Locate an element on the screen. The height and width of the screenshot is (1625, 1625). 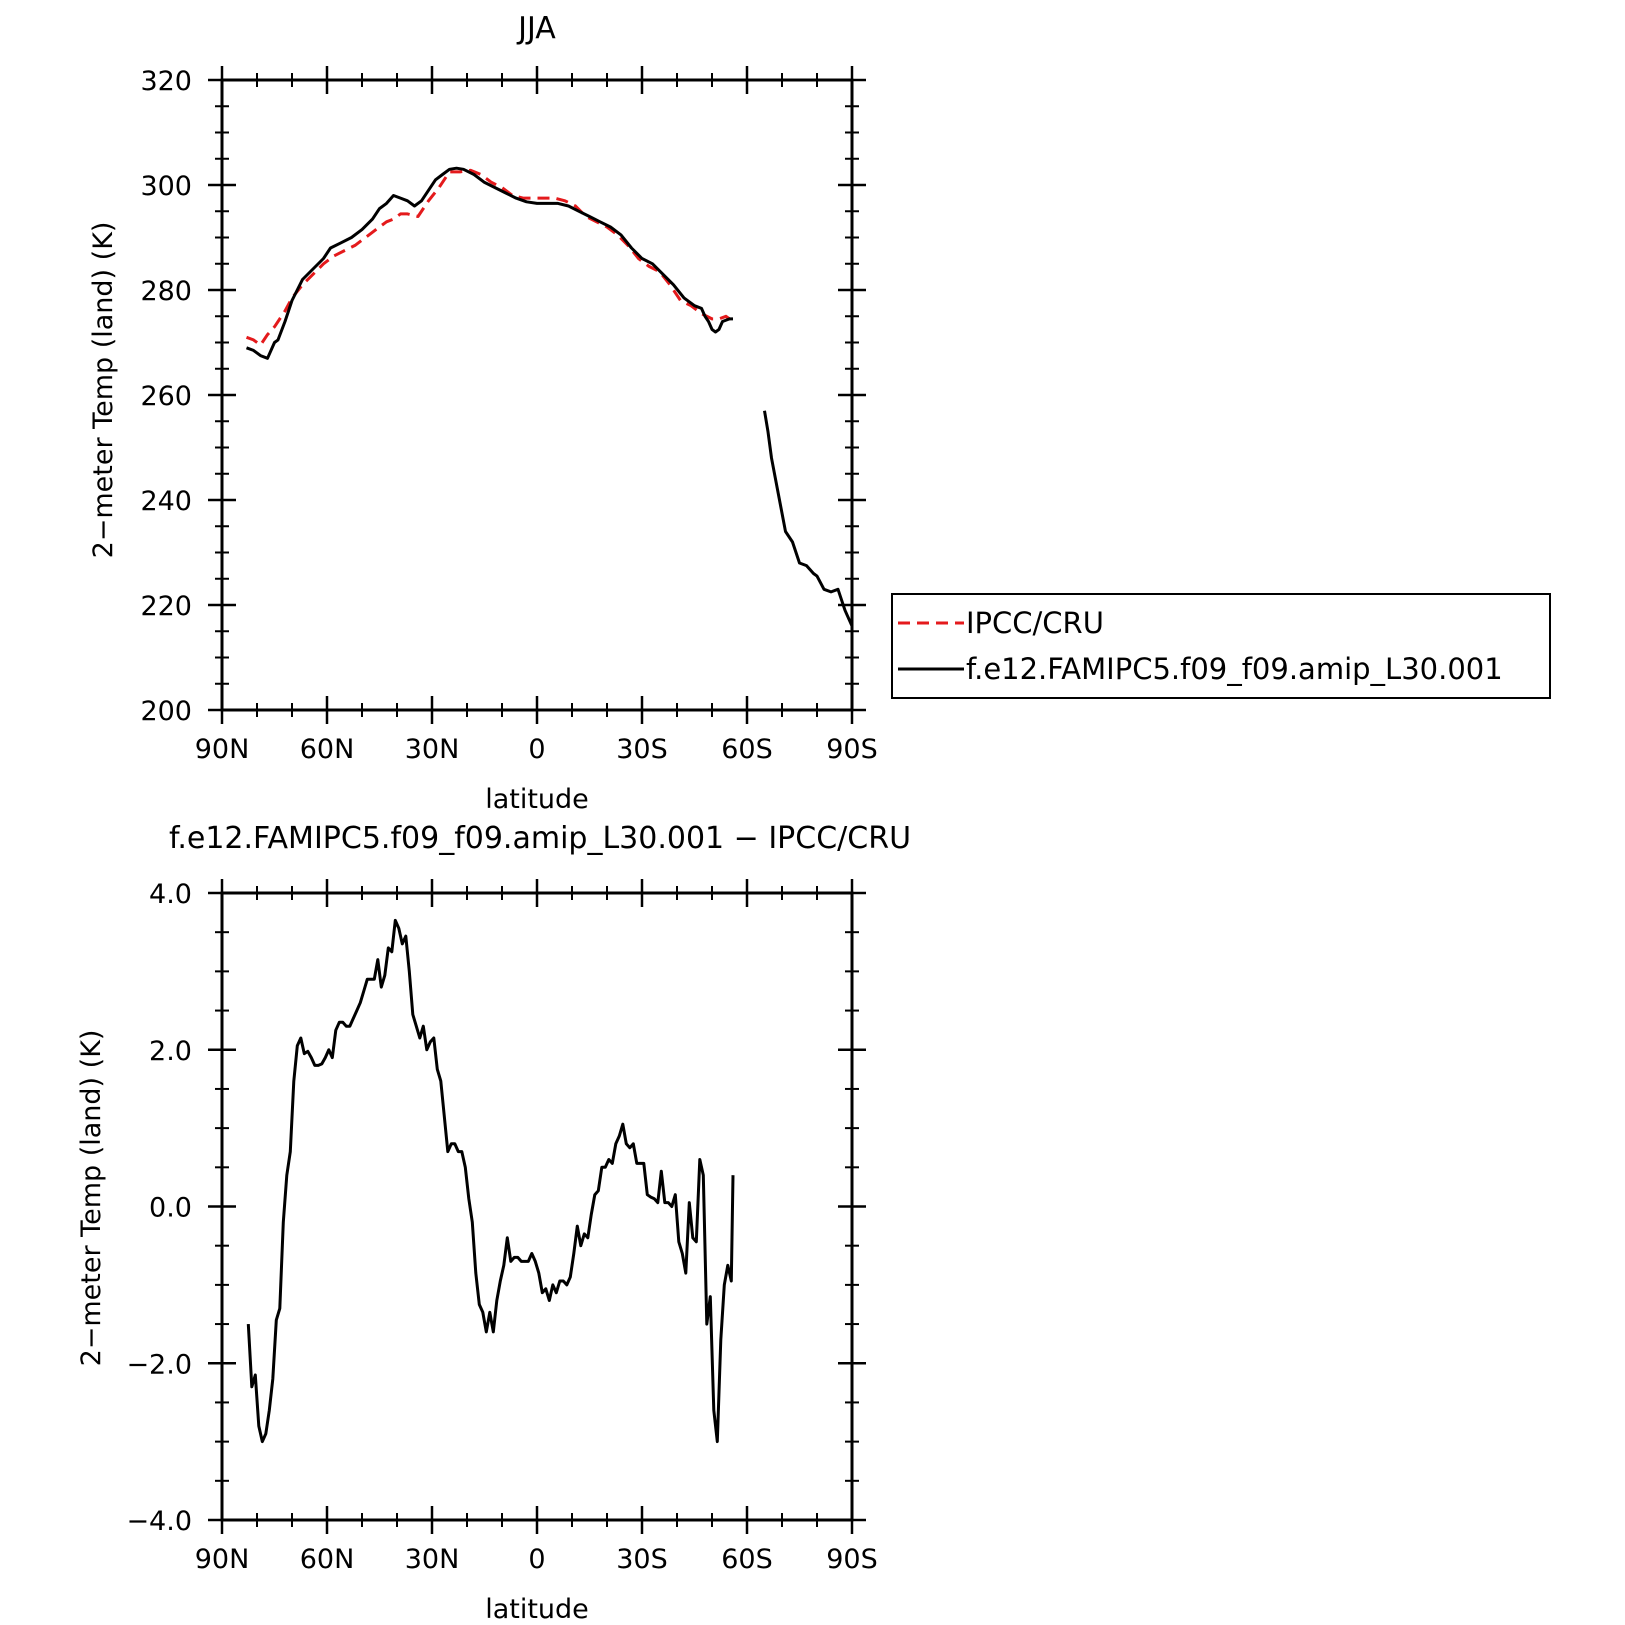
y-axis-title-bottom: 2−meter Temp (land) (K) is located at coordinates (91, 1198).